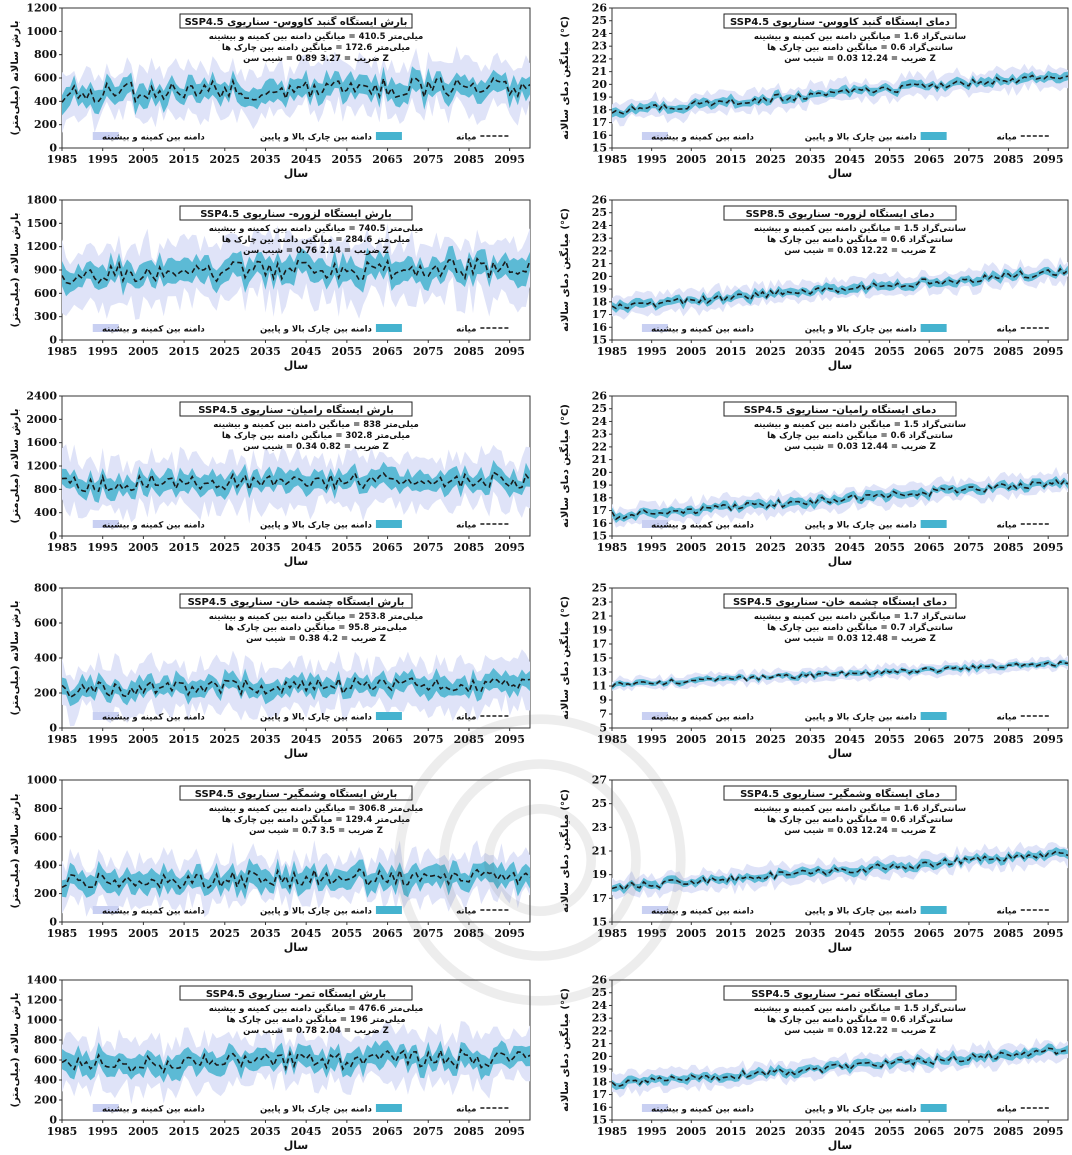 This screenshot has width=1072, height=1155. What do you see at coordinates (603, 700) in the screenshot?
I see `y-tick-label: 9` at bounding box center [603, 700].